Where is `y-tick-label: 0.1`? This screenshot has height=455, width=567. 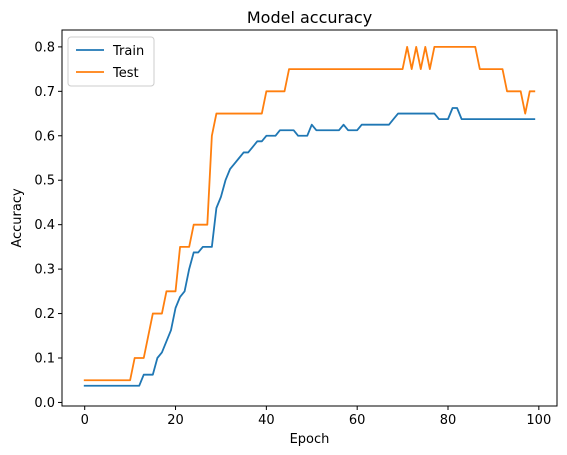
y-tick-label: 0.1 is located at coordinates (44, 359).